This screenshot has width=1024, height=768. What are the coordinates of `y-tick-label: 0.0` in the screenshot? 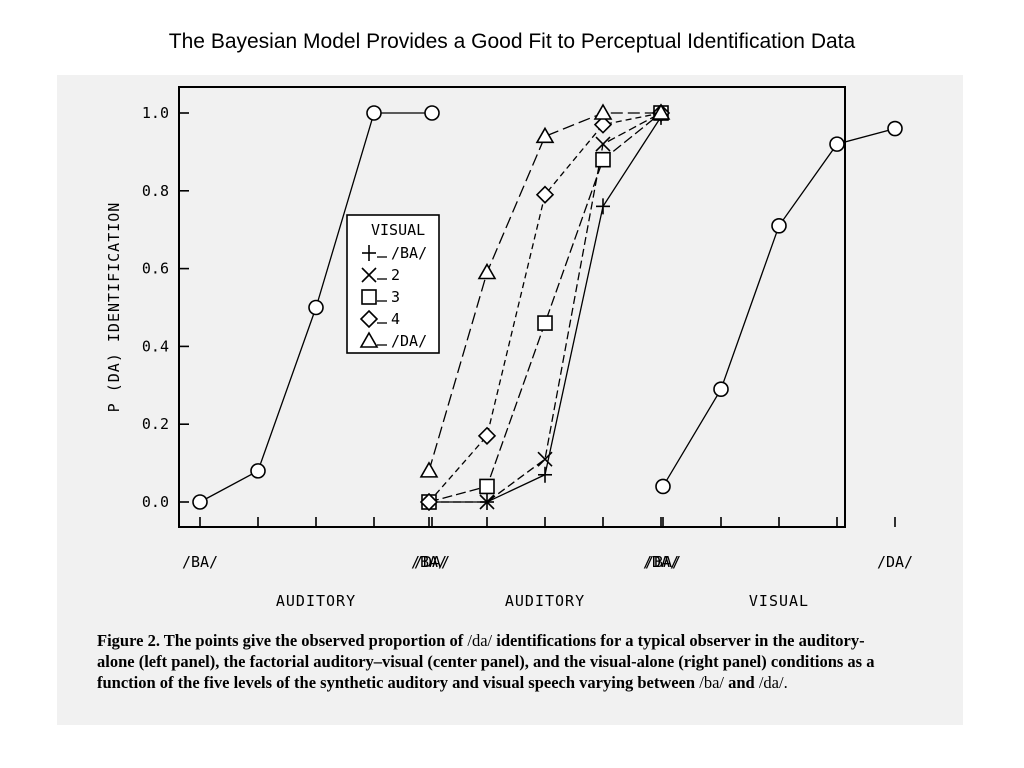 It's located at (155, 502).